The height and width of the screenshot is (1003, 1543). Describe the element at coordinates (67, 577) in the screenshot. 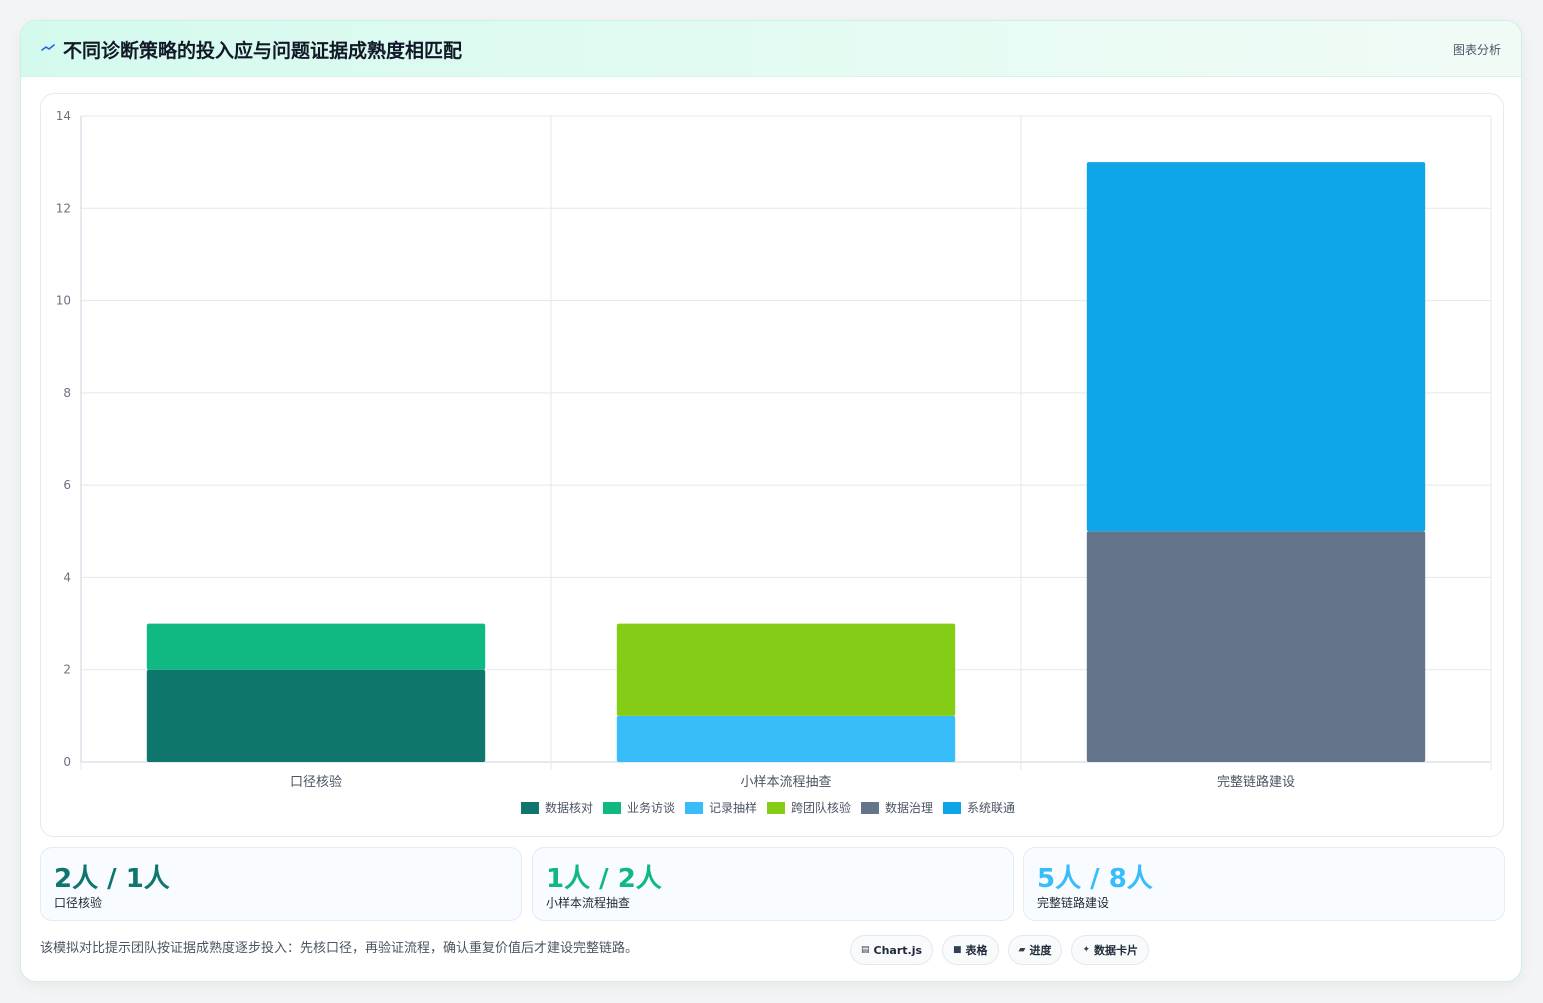

I see `y-tick-label: 4` at that location.